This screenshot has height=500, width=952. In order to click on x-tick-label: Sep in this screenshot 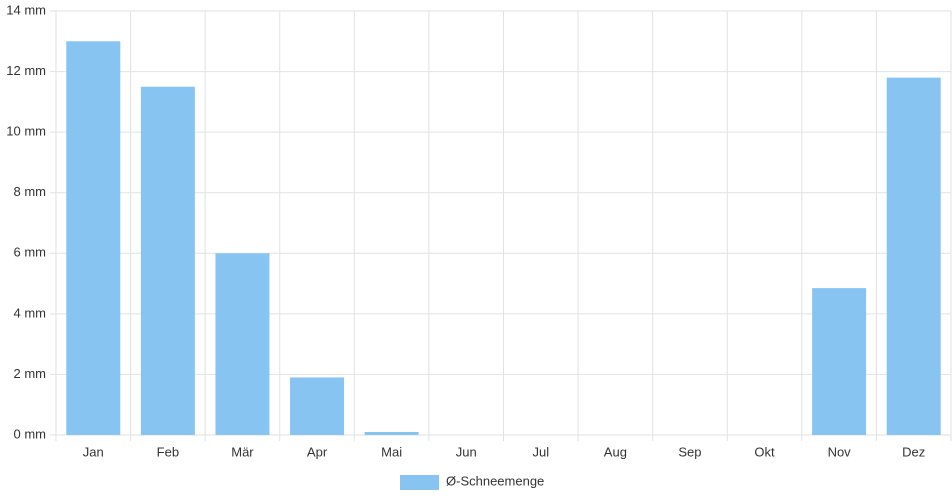, I will do `click(689, 451)`.